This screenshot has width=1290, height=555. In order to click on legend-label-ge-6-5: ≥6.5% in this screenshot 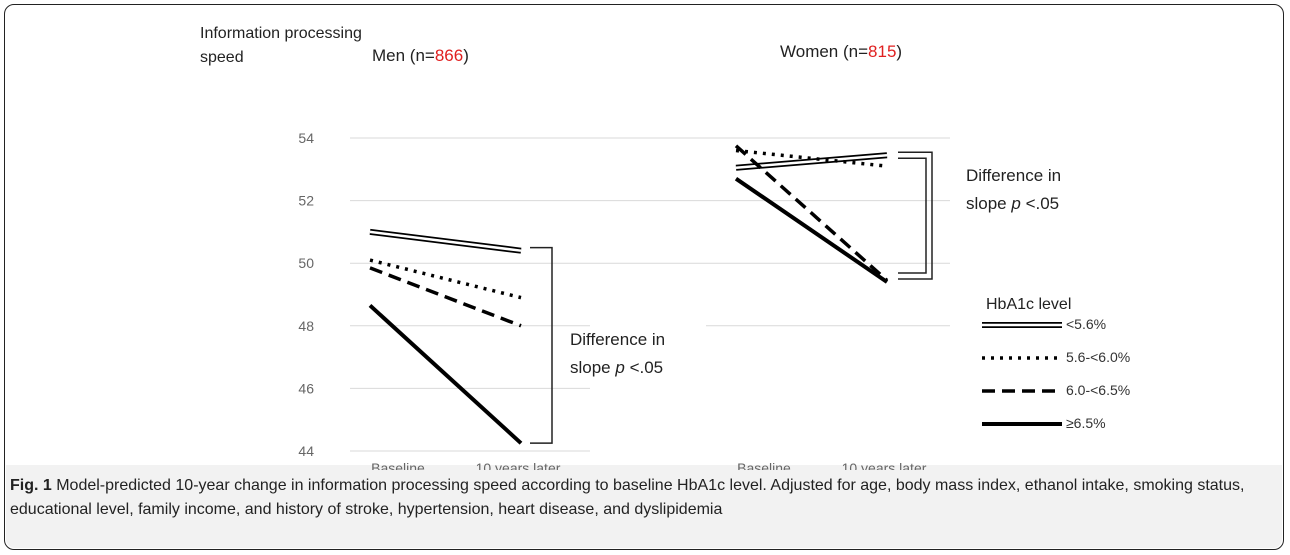, I will do `click(1086, 423)`.